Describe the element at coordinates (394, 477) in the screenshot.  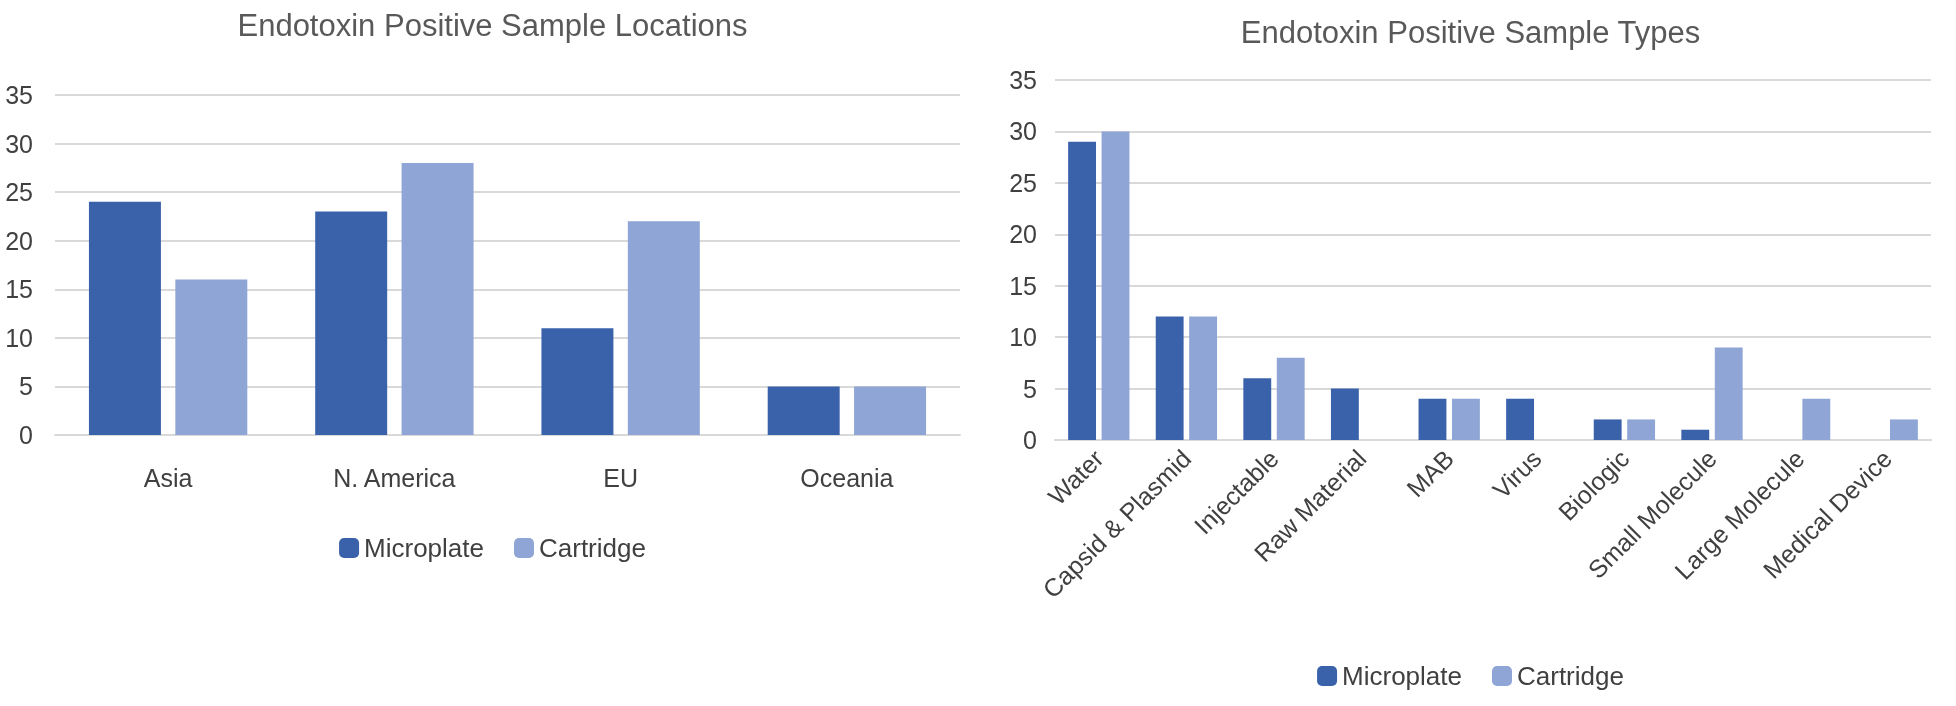
I see `x-tick-label: N. America` at that location.